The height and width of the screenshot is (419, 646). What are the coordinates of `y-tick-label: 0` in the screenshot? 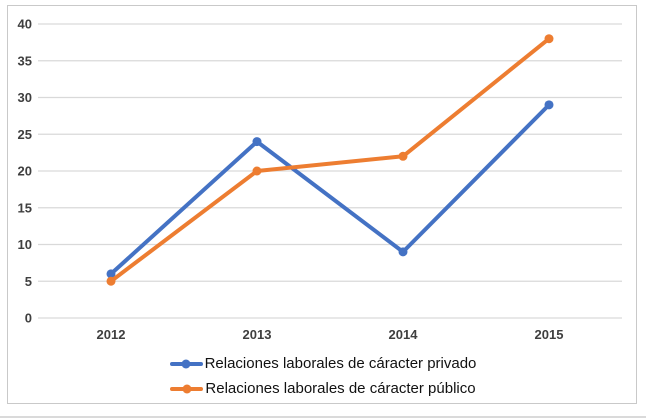 It's located at (28, 318).